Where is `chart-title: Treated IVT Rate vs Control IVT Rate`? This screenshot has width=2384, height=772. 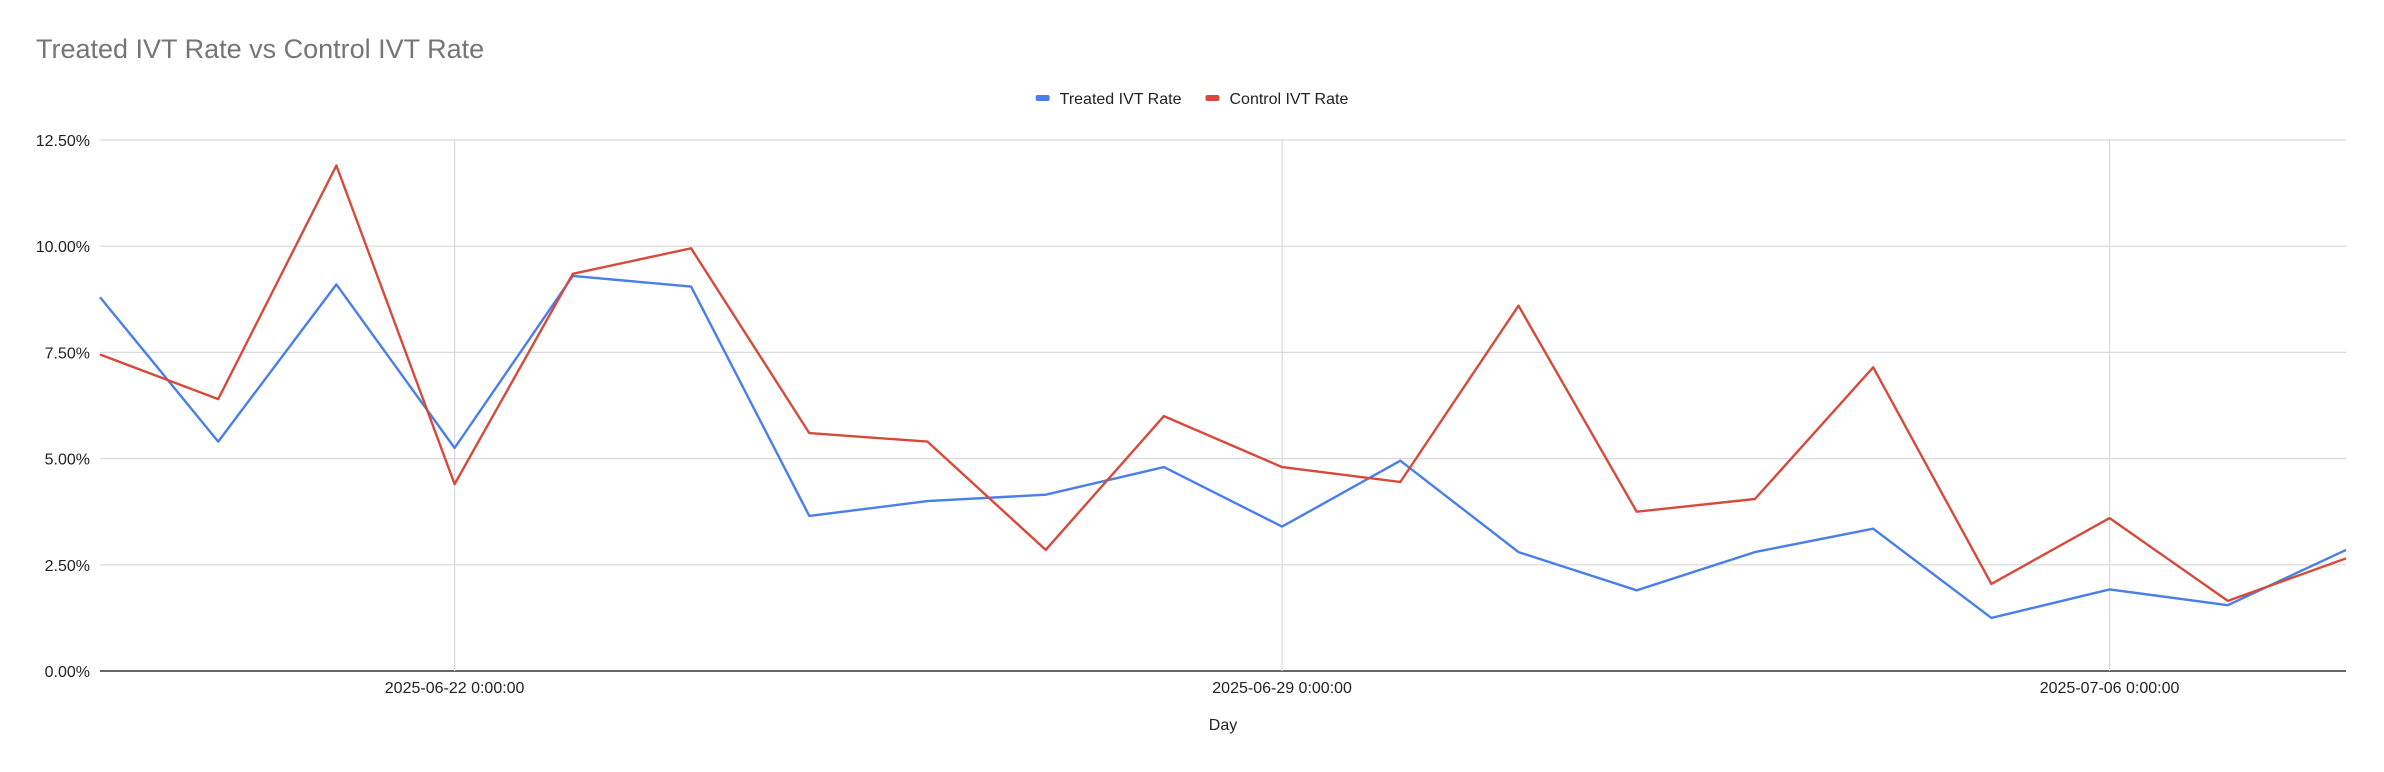 chart-title: Treated IVT Rate vs Control IVT Rate is located at coordinates (260, 49).